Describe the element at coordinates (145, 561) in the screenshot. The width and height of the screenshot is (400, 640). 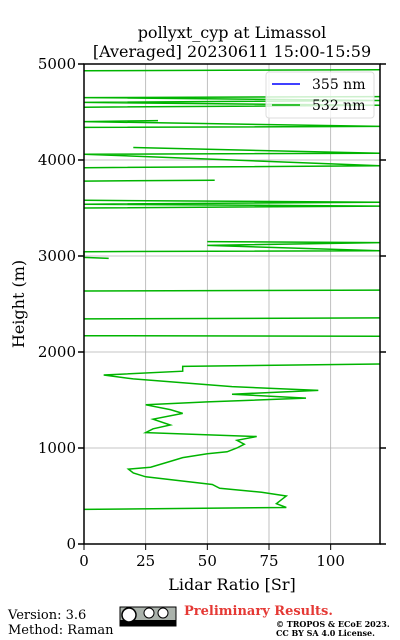
I see `x-tick-label: 25` at that location.